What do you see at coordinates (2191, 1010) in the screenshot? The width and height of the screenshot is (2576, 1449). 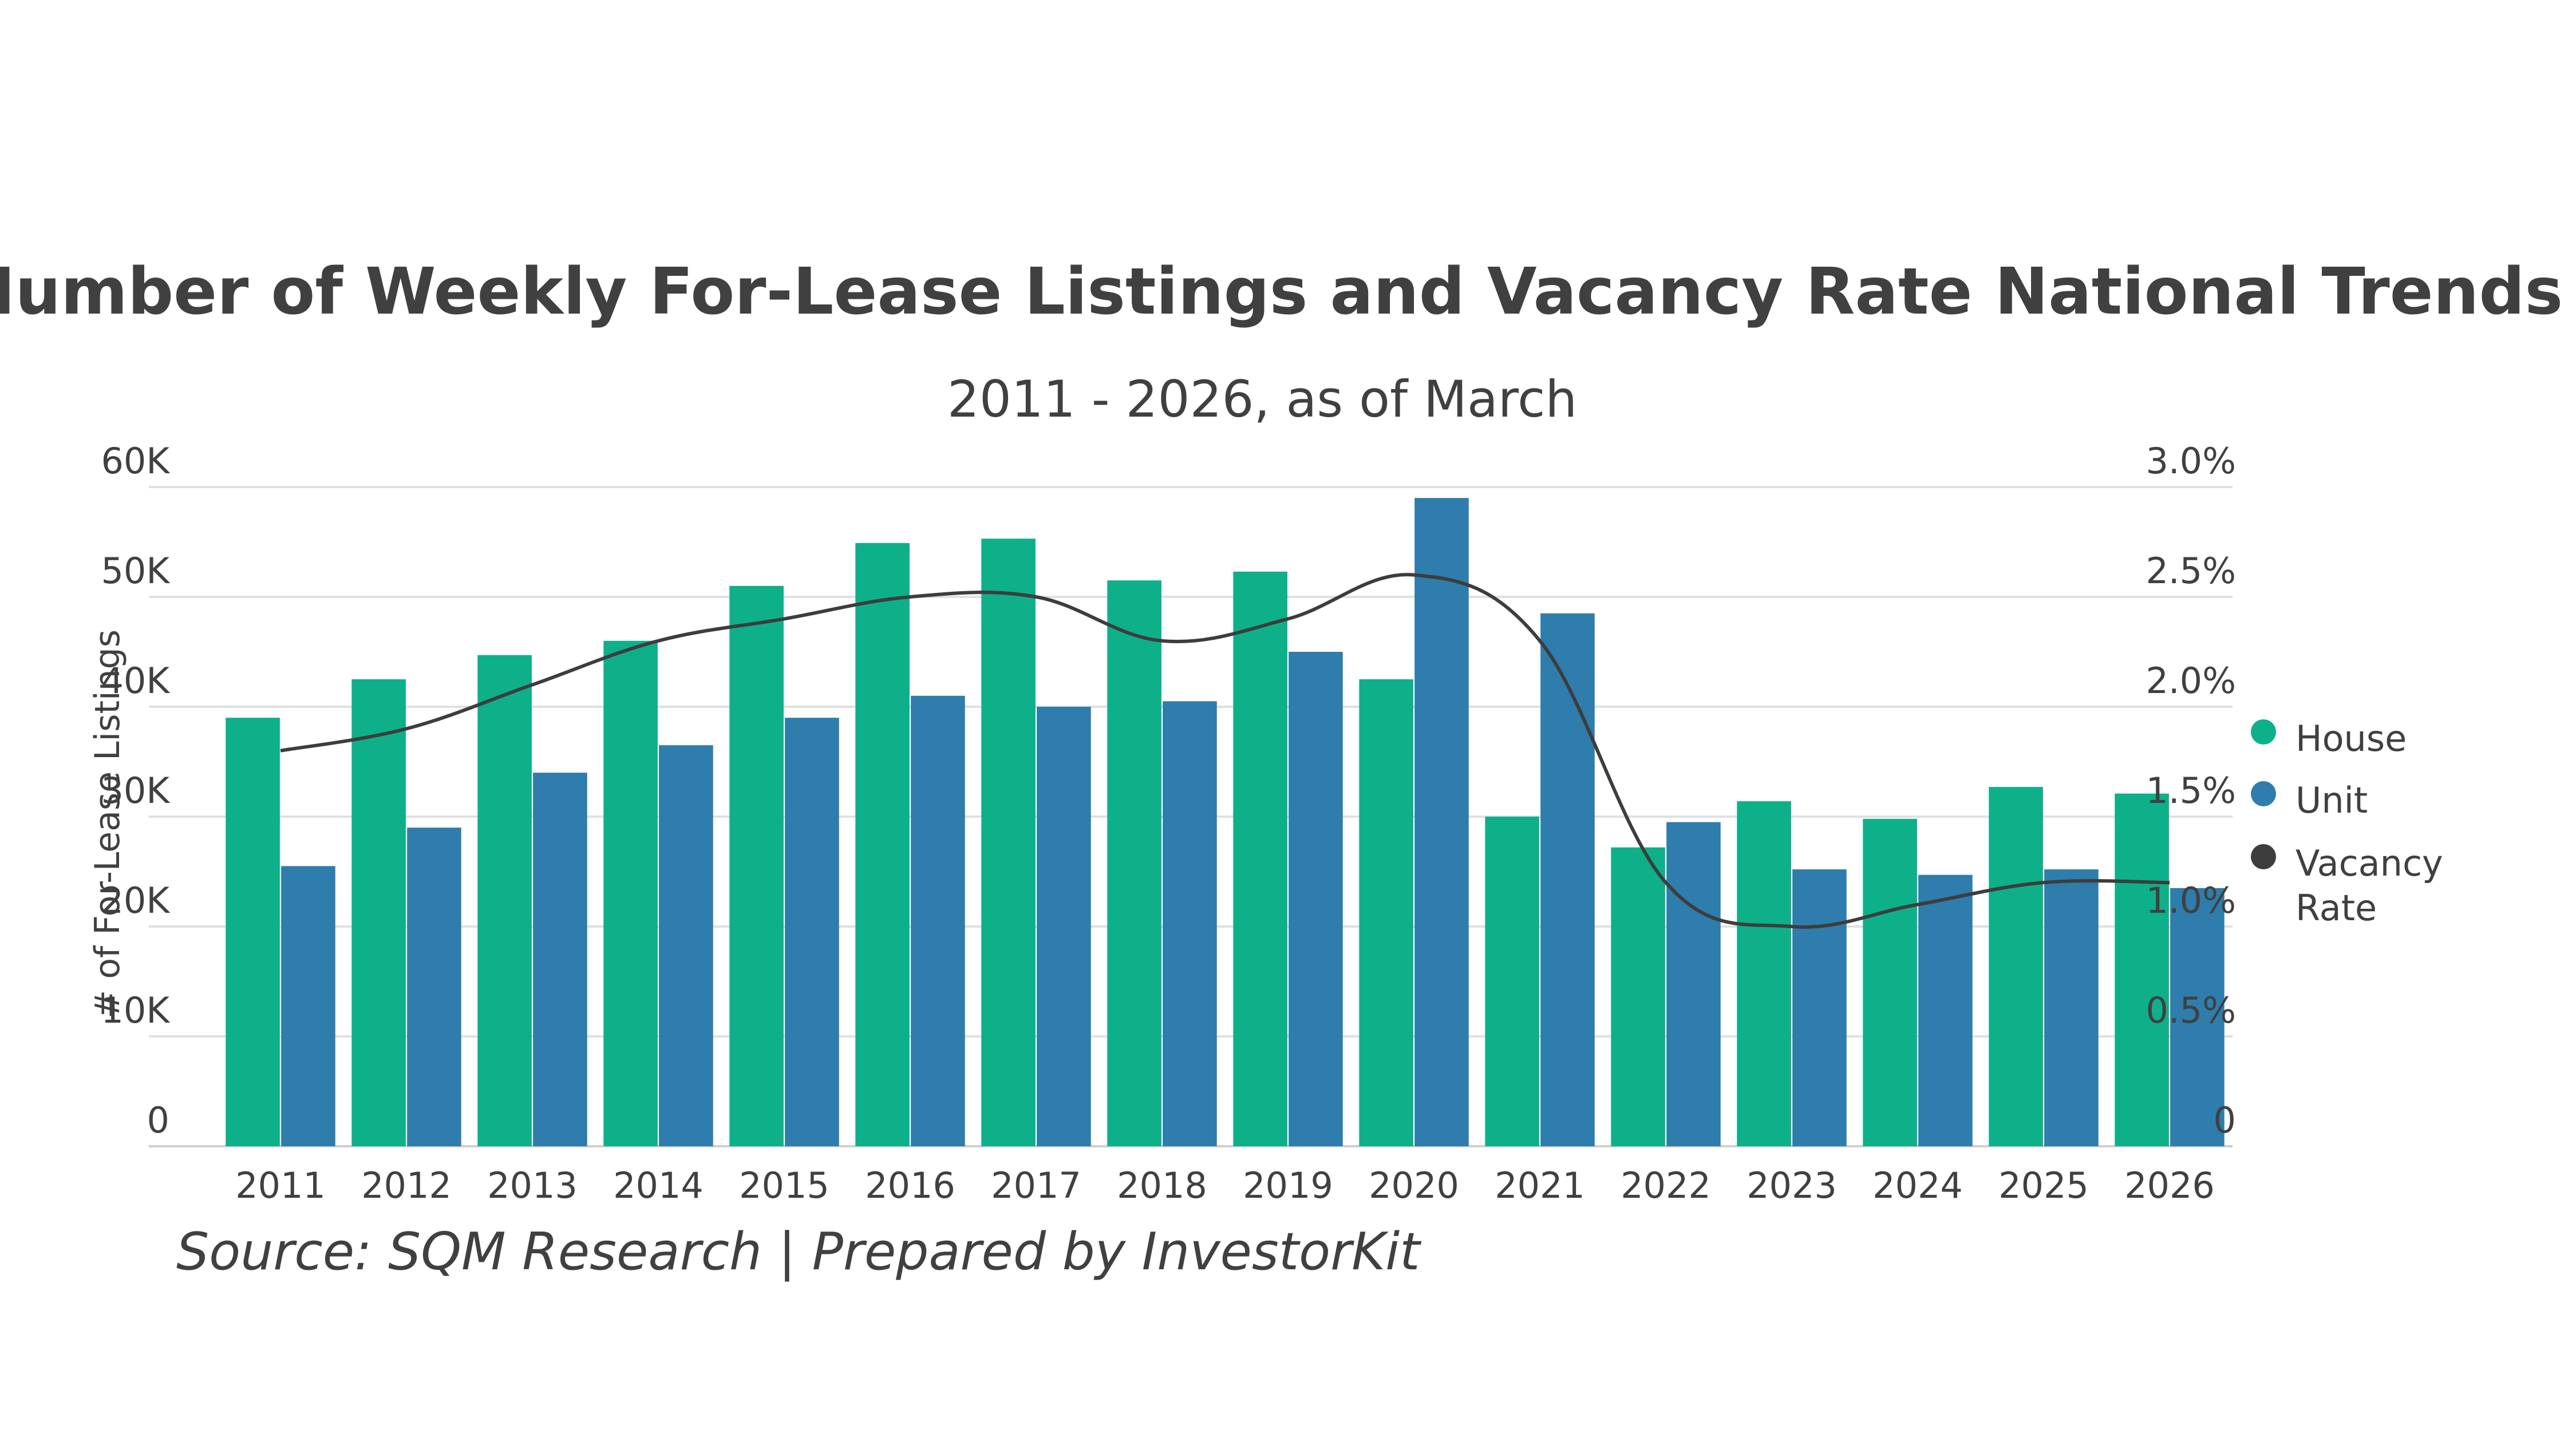 I see `y2-tick-label: 0.5%` at bounding box center [2191, 1010].